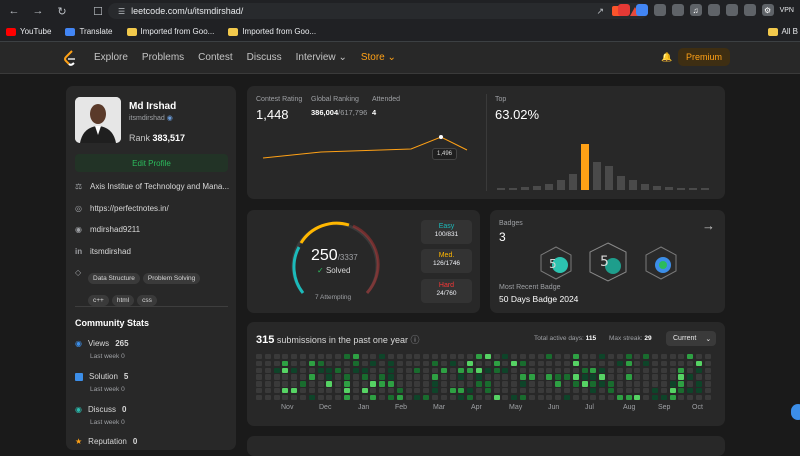 The height and width of the screenshot is (456, 800). Describe the element at coordinates (111, 57) in the screenshot. I see `nav-explore: Explore` at that location.